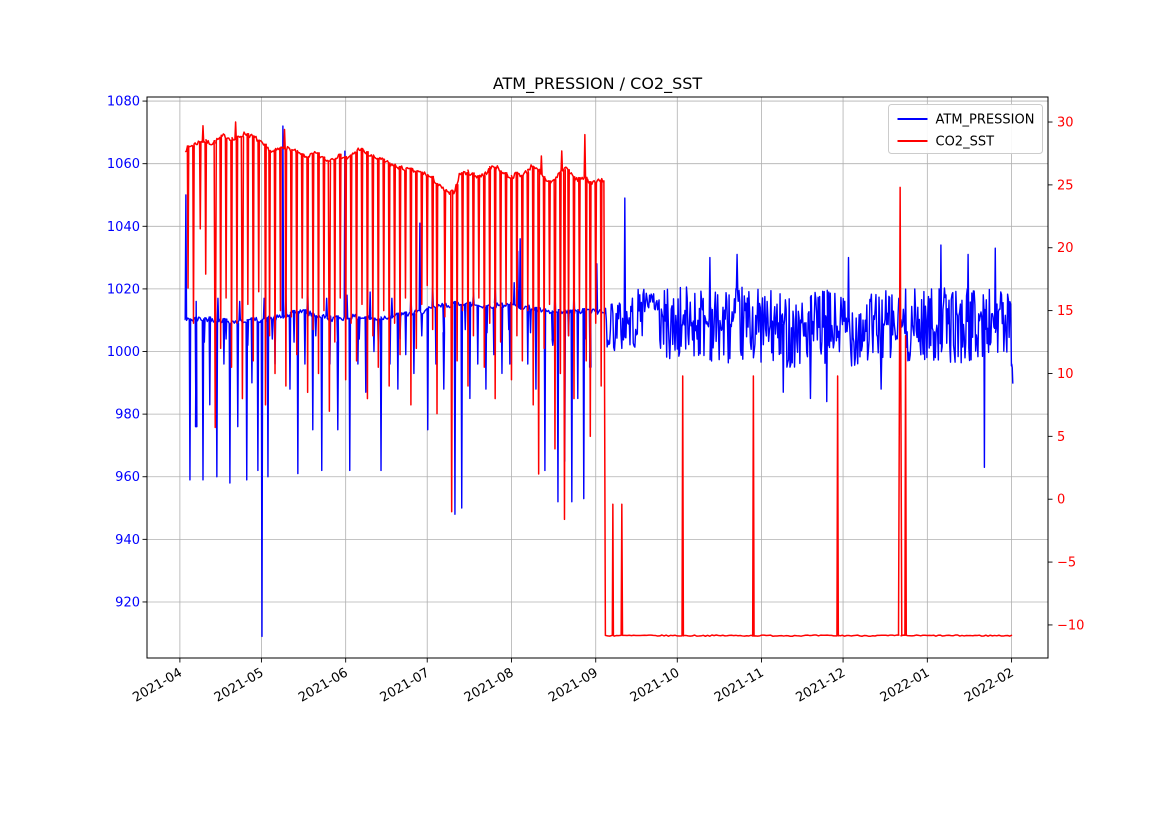 This screenshot has height=831, width=1169. What do you see at coordinates (123, 102) in the screenshot?
I see `y-left-tick-label: 1080` at bounding box center [123, 102].